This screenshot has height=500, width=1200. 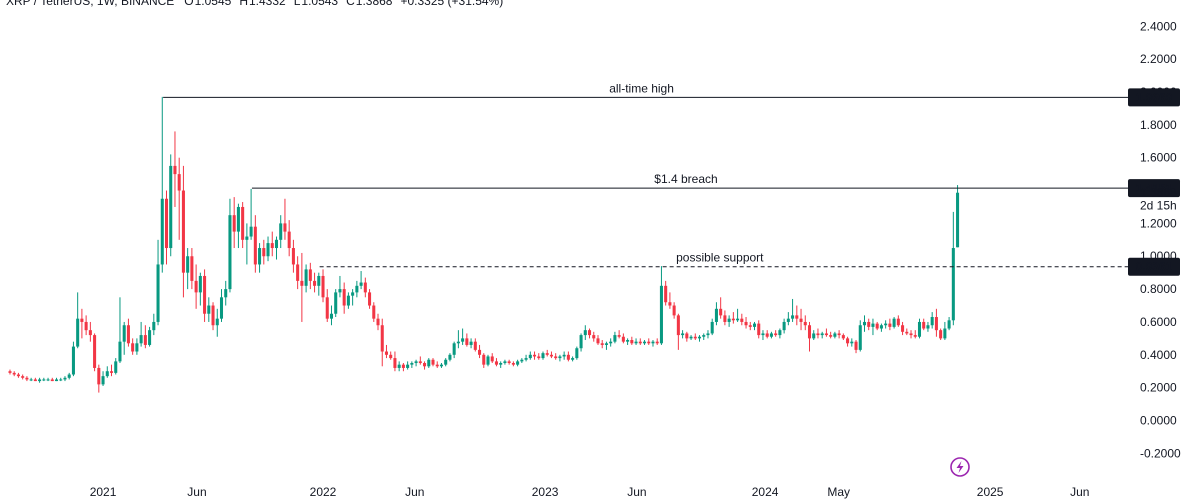 I want to click on price-box-label: 1.9669, so click(x=1154, y=97).